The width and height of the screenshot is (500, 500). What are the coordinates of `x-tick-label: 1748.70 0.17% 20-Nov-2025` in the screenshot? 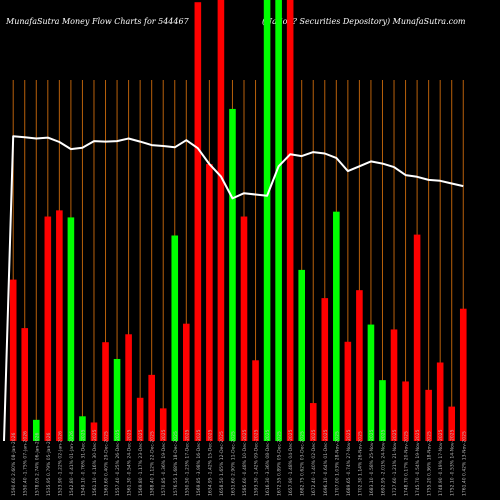 It's located at (407, 463).